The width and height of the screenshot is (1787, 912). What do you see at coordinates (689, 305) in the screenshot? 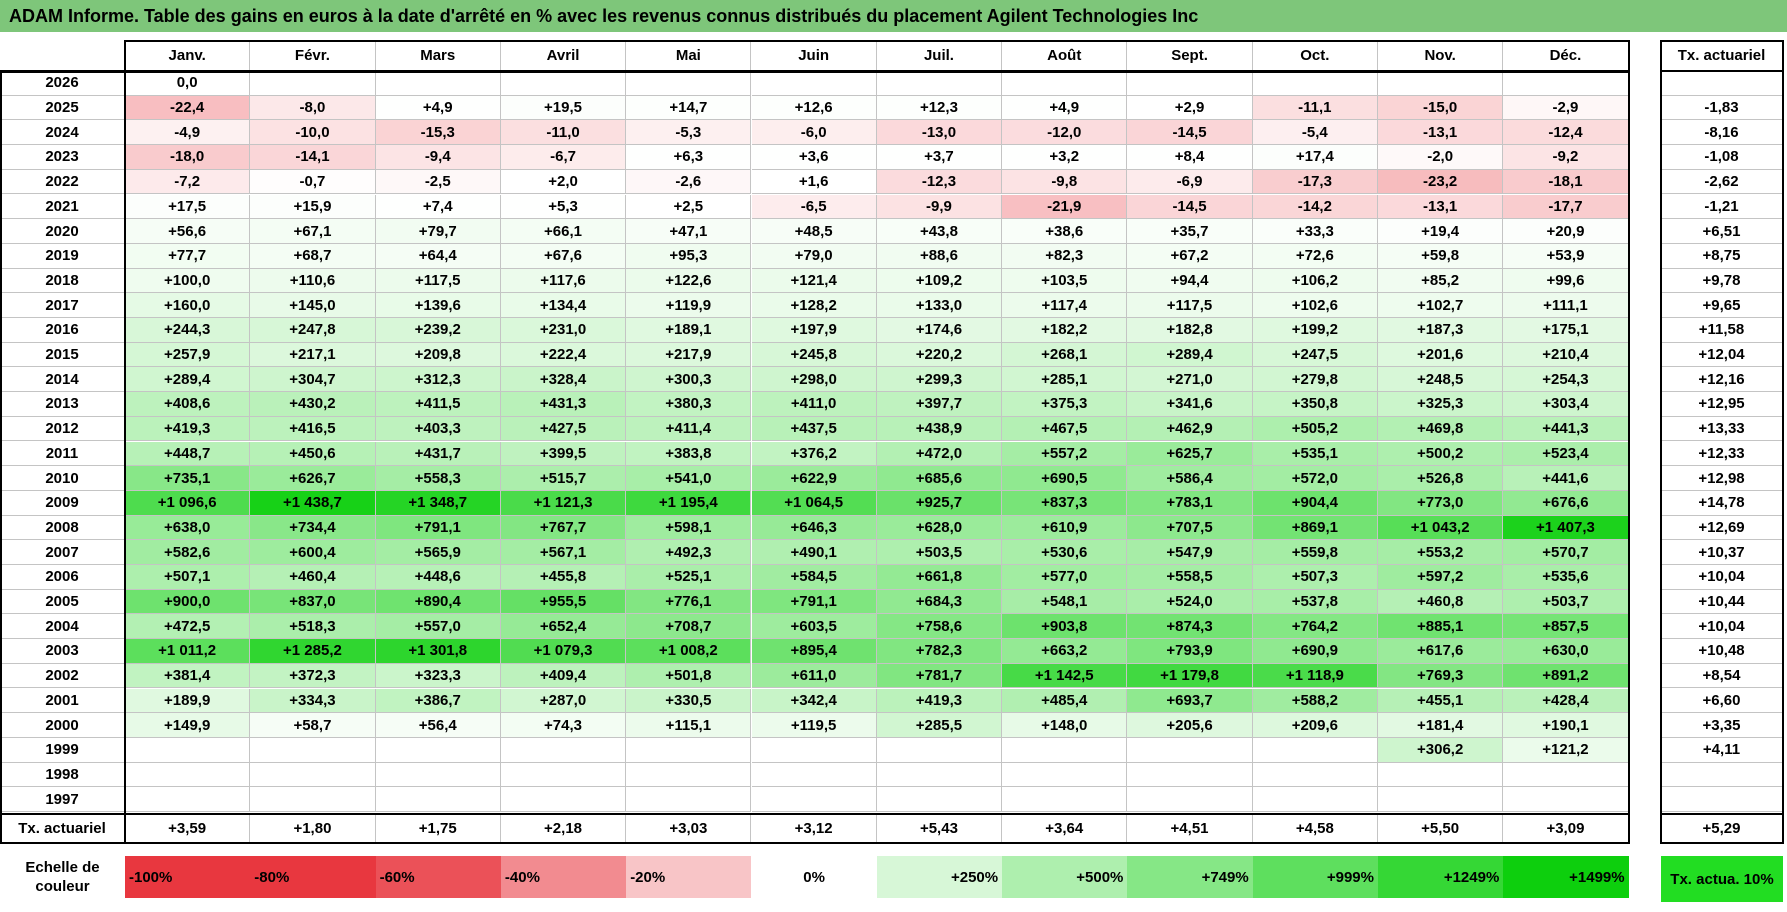
I see `gain-cell: +119,9` at bounding box center [689, 305].